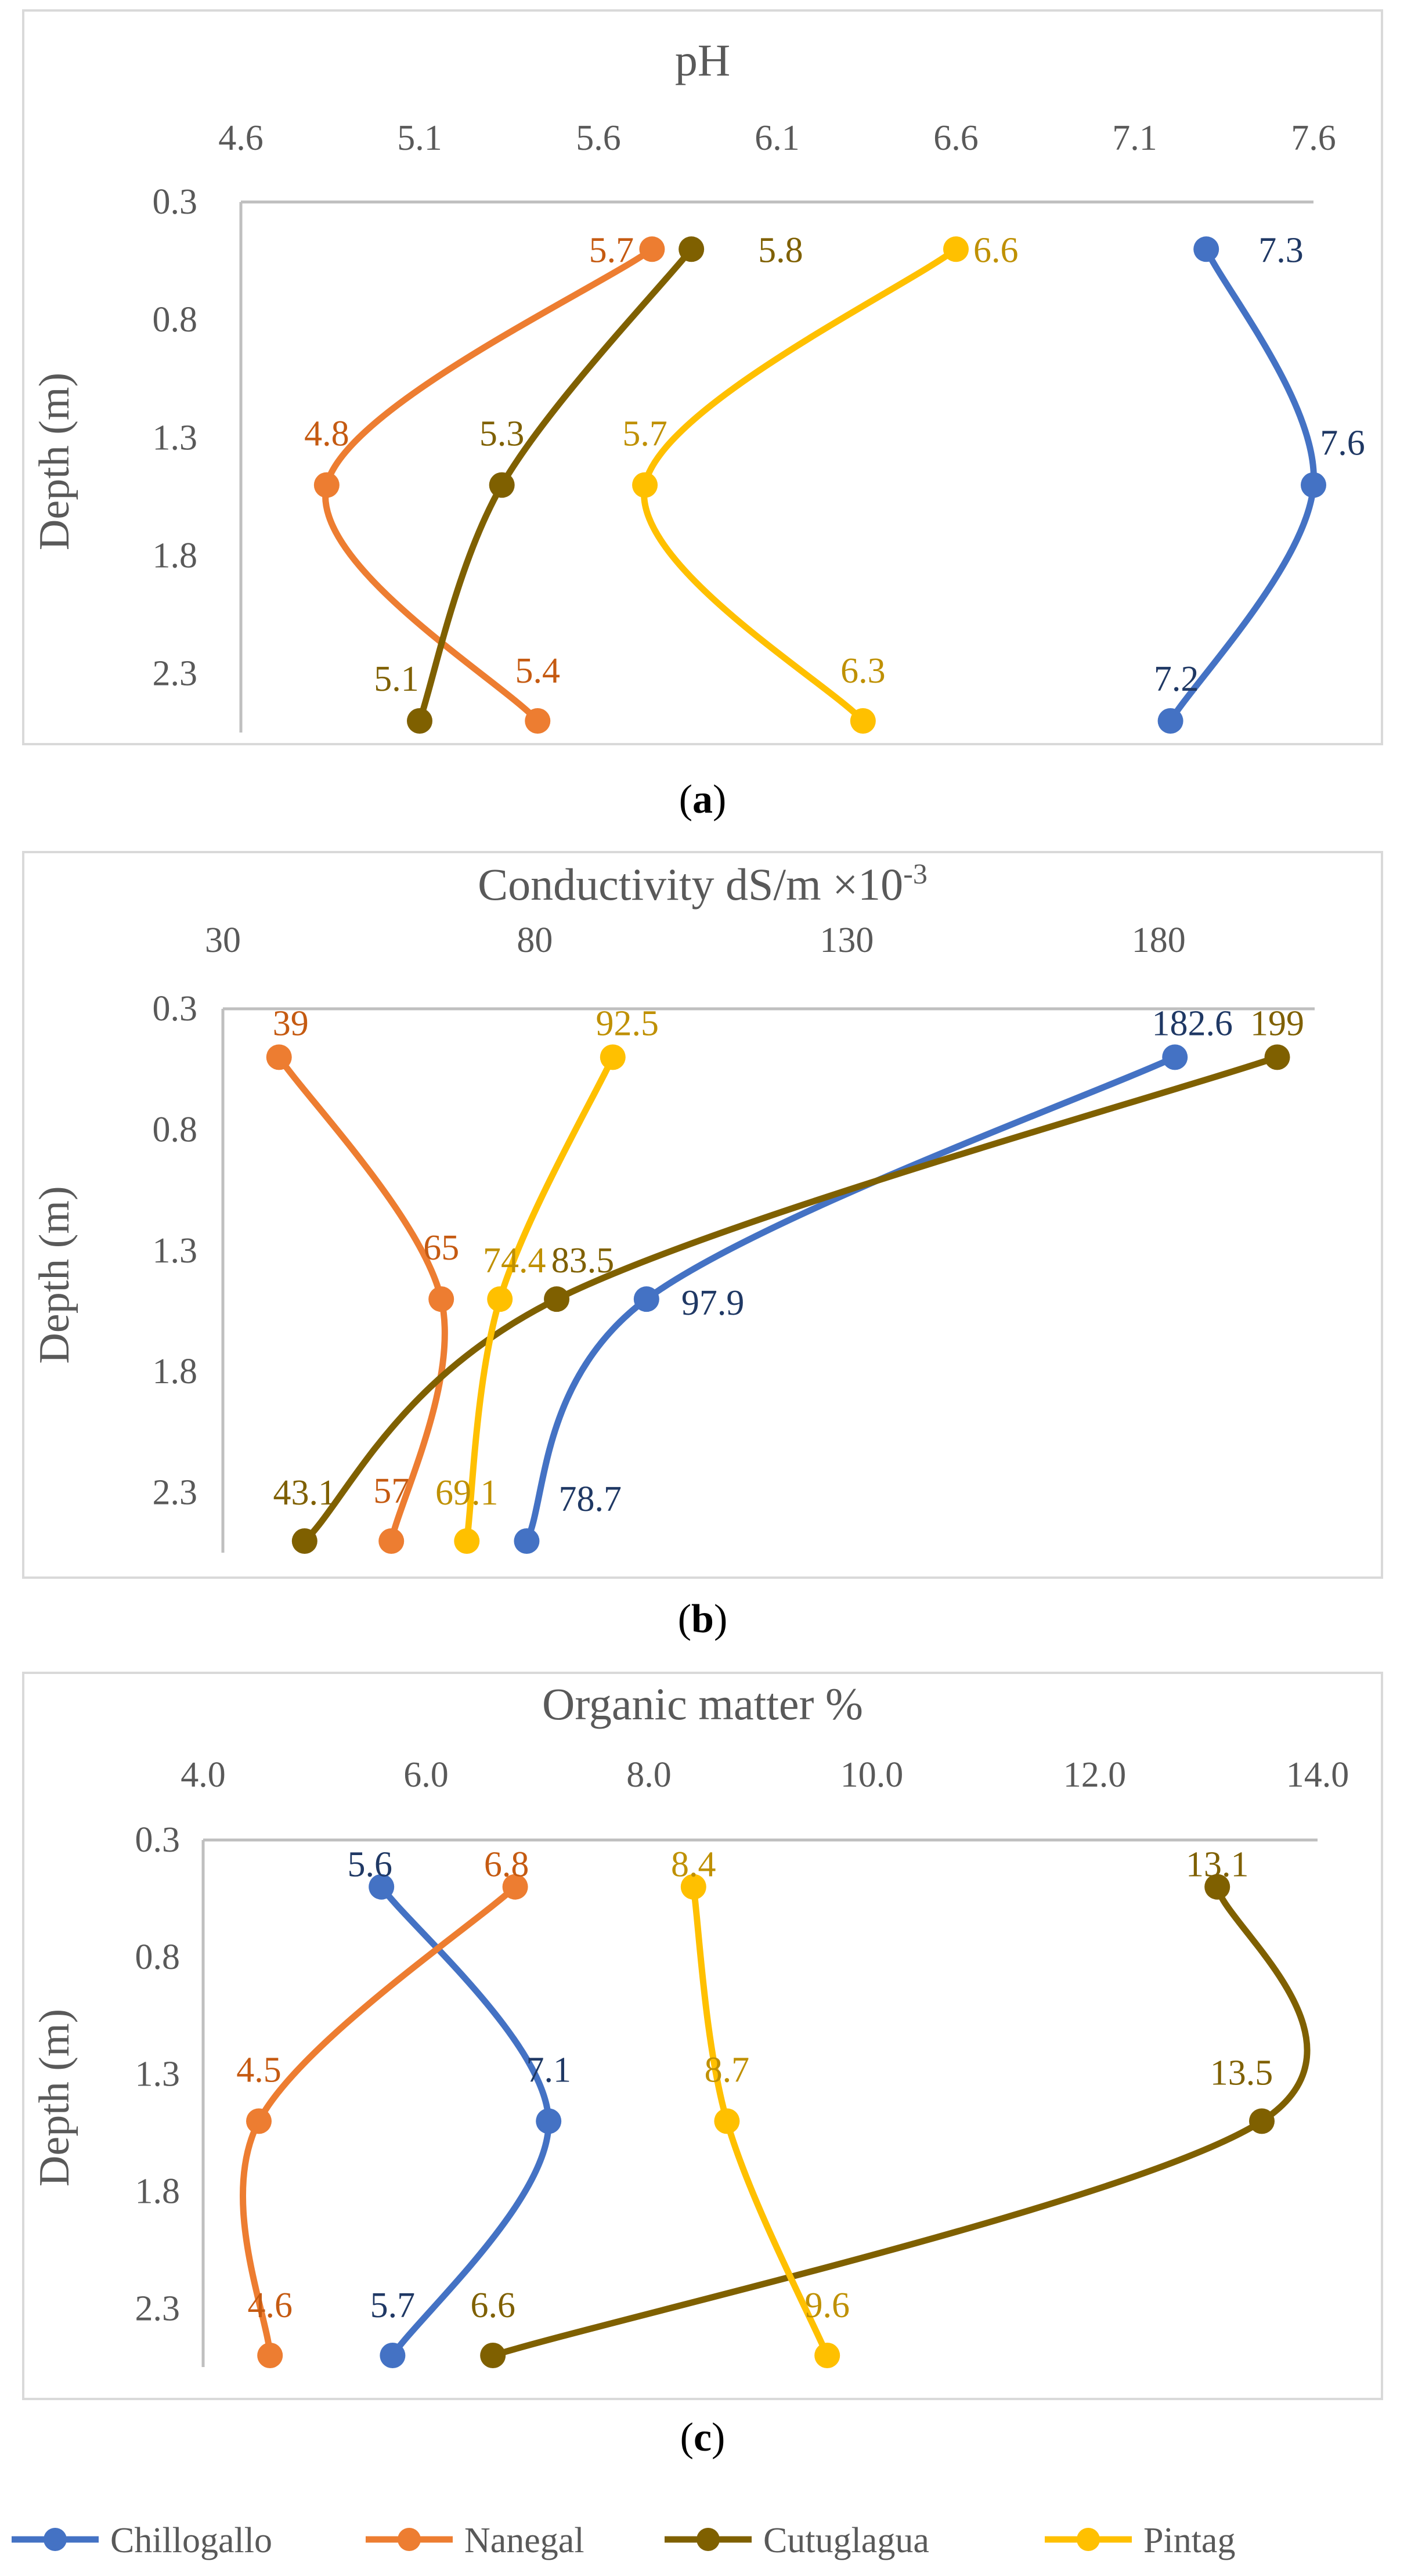  I want to click on x-tick-label: 30, so click(223, 941).